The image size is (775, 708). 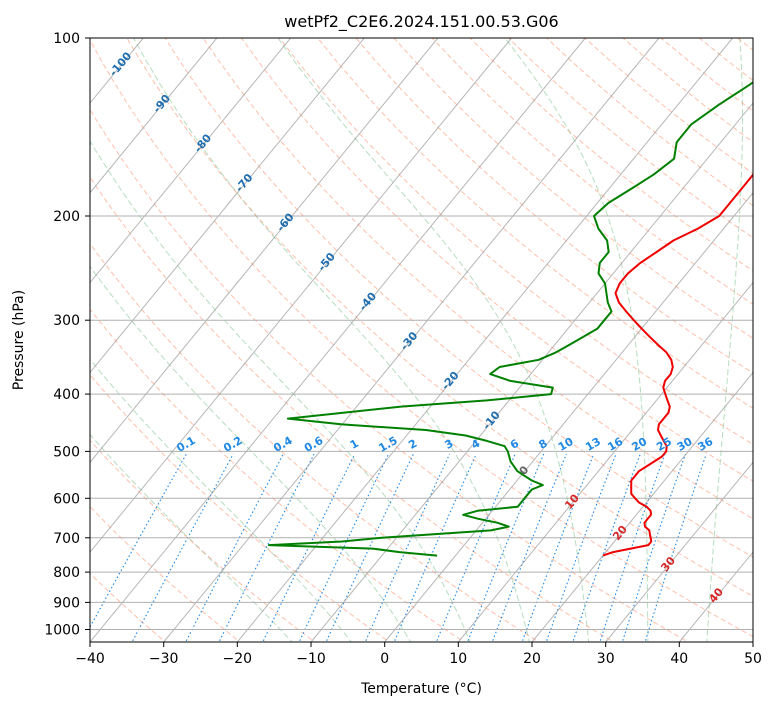 What do you see at coordinates (66, 499) in the screenshot?
I see `y-tick-label: 600` at bounding box center [66, 499].